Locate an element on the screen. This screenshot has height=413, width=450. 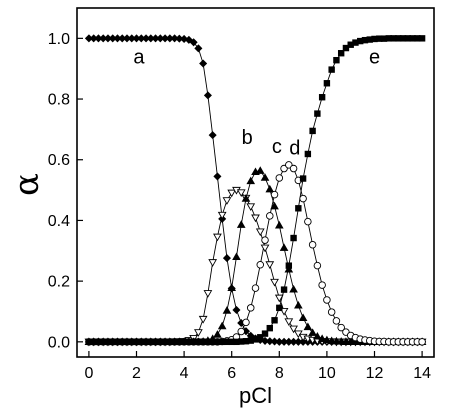
x-tick-label: 4 is located at coordinates (184, 373).